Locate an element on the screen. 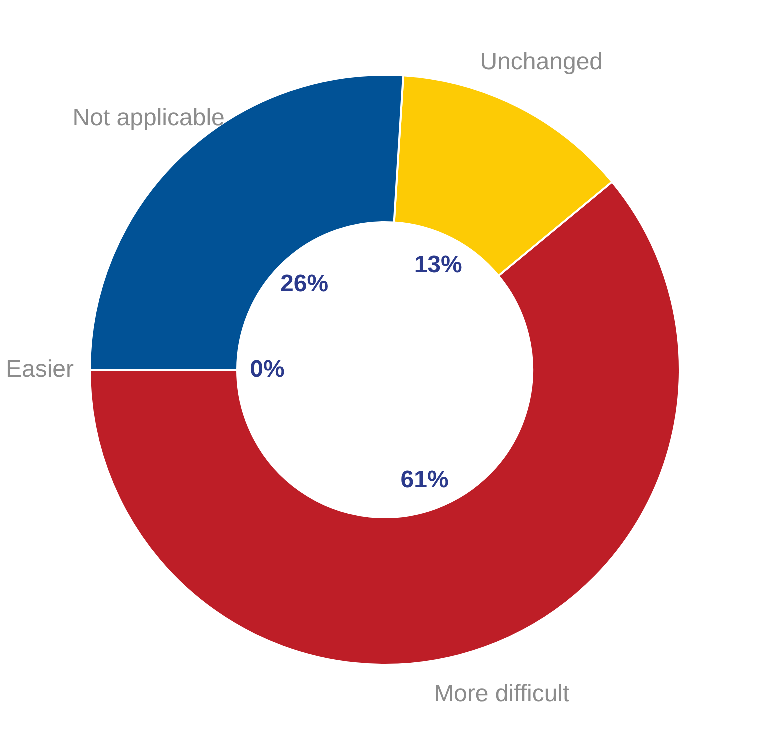 The image size is (761, 751). slice-label: More difficult is located at coordinates (502, 694).